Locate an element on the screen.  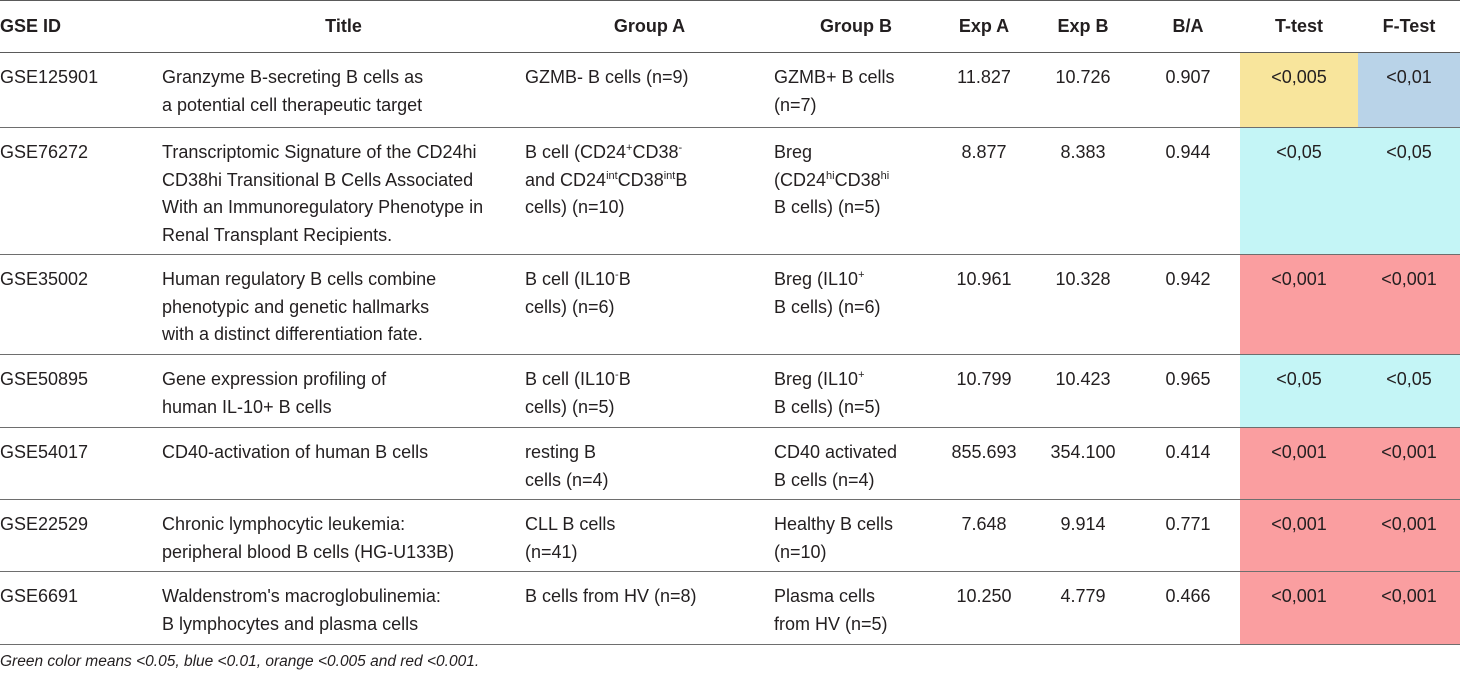
group-b-cell: GZMB+ B cells (n=7) is located at coordinates (856, 90).